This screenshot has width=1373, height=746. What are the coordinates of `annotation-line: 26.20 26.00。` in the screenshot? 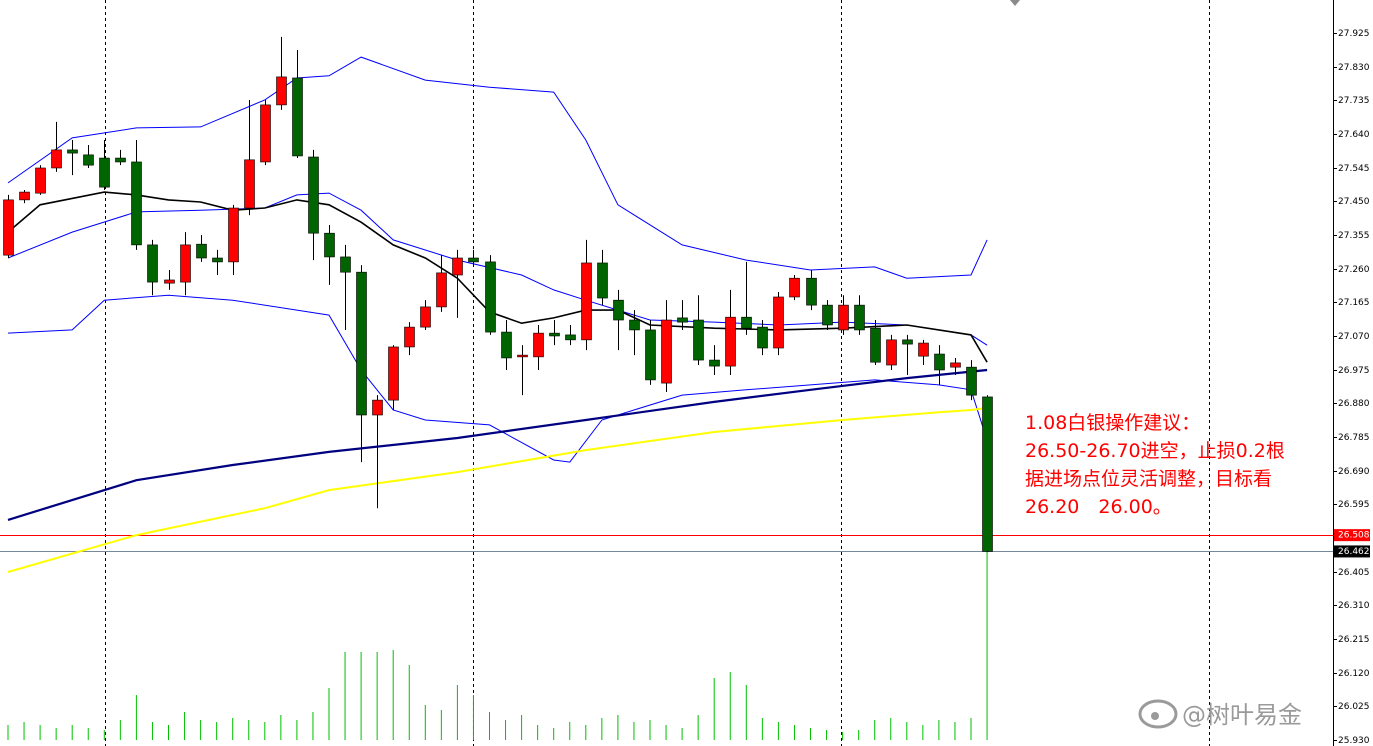 It's located at (1098, 507).